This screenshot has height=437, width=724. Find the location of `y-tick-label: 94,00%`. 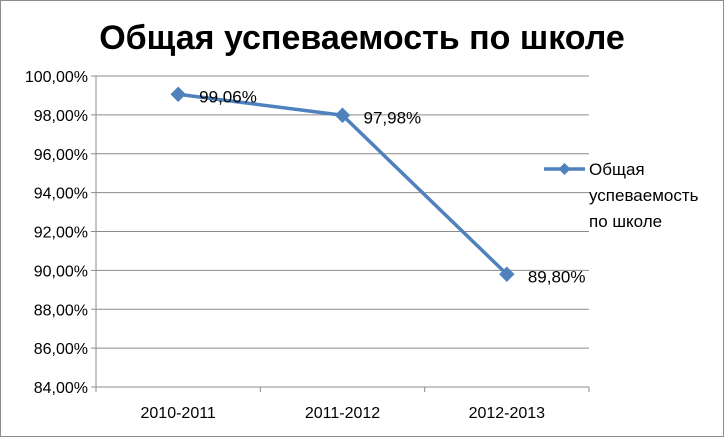

y-tick-label: 94,00% is located at coordinates (61, 194).